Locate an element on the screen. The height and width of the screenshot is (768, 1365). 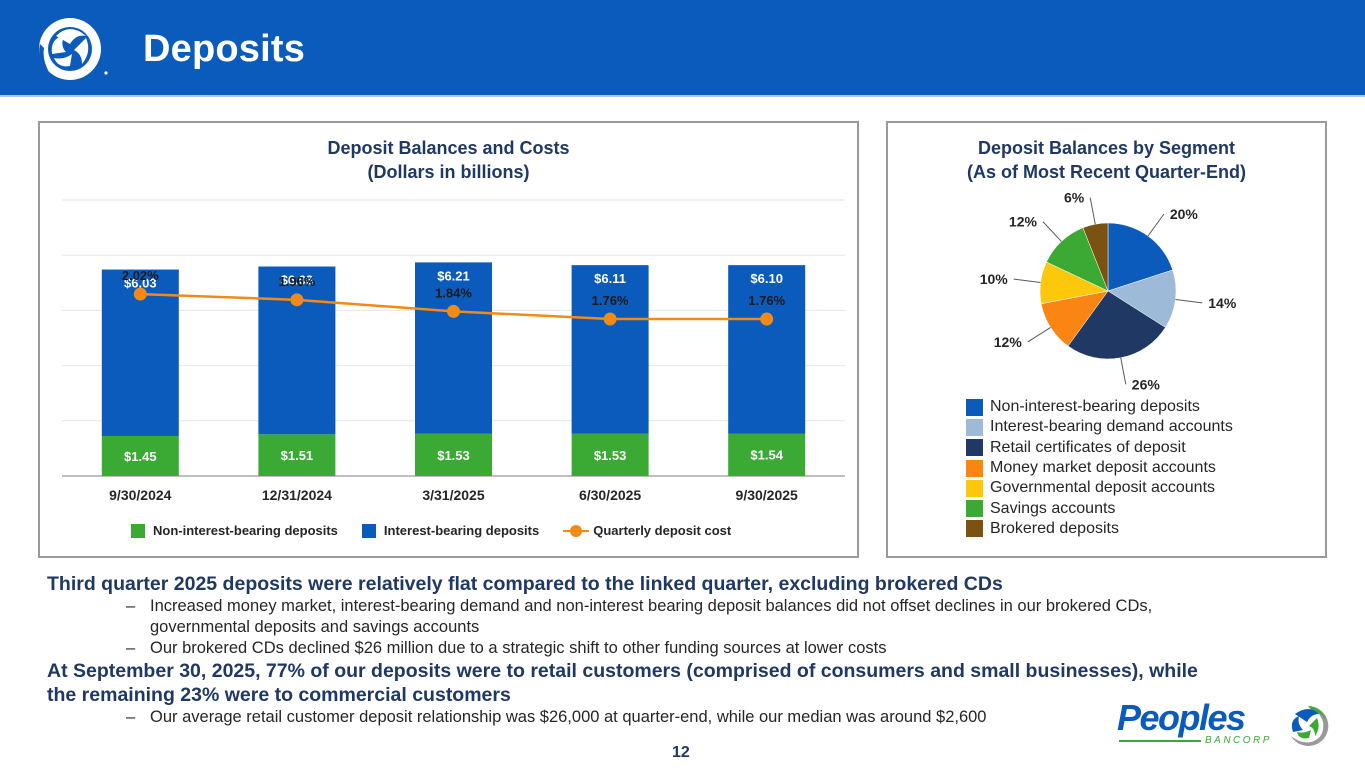
pie-slice-label: 26% is located at coordinates (1146, 384).